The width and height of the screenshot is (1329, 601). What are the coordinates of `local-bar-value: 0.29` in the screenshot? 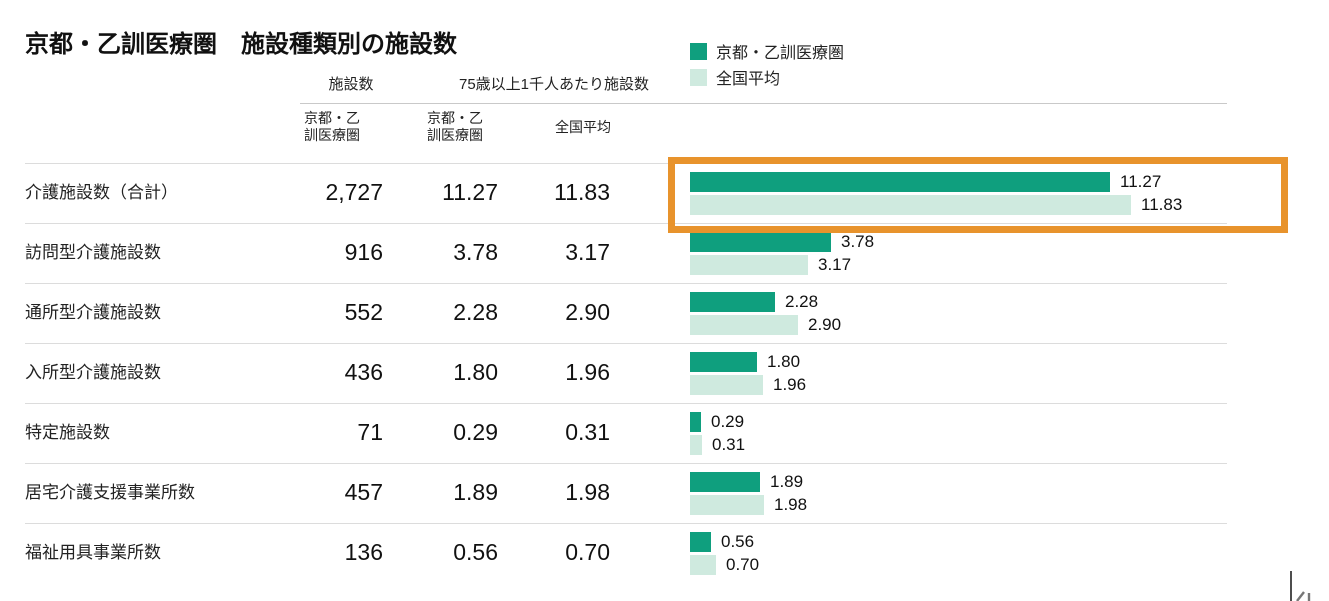 It's located at (728, 421).